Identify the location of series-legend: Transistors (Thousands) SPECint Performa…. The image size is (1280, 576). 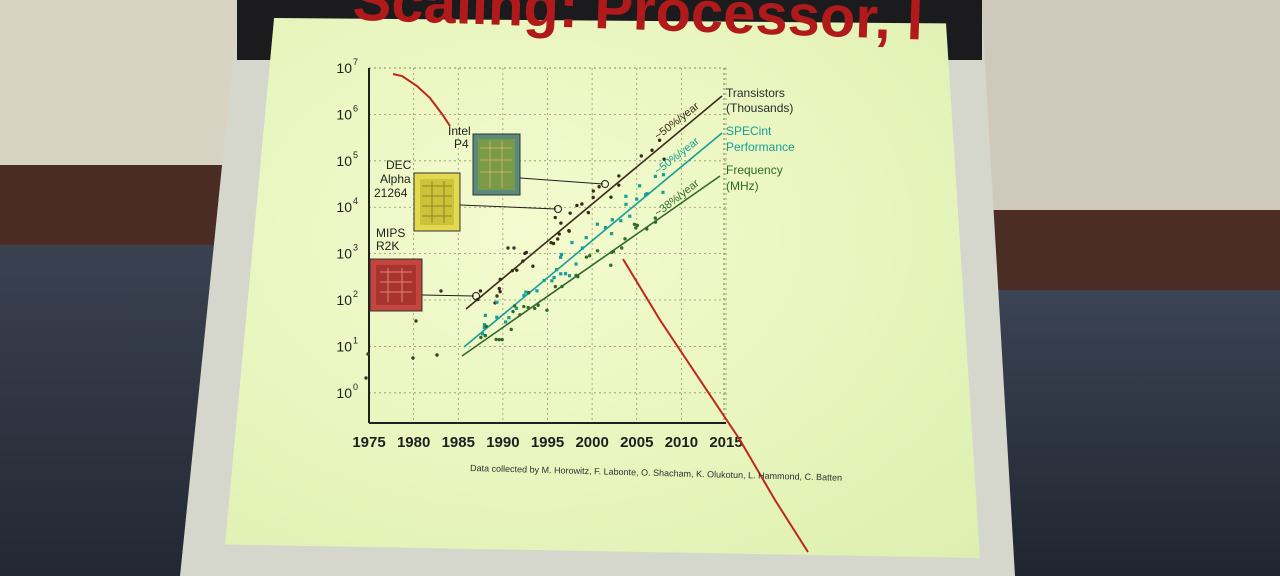
(760, 139).